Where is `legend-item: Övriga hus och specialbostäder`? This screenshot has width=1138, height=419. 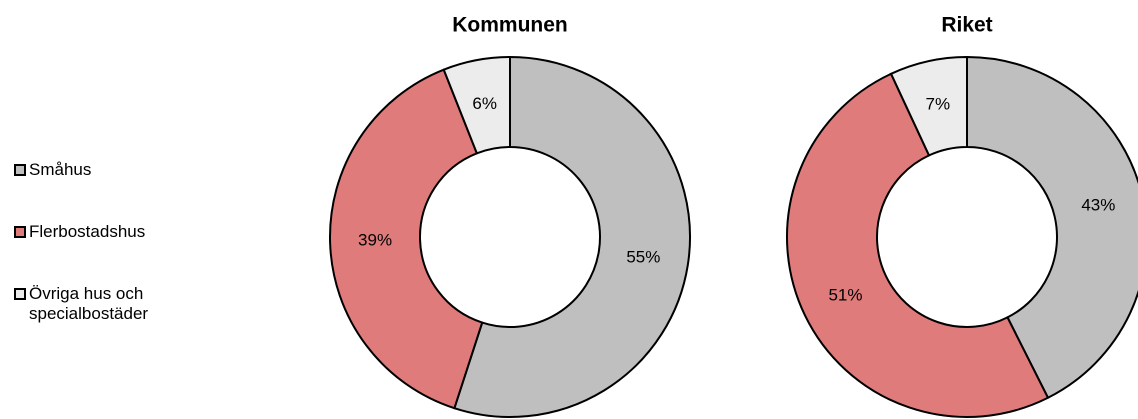 legend-item: Övriga hus och specialbostäder is located at coordinates (94, 304).